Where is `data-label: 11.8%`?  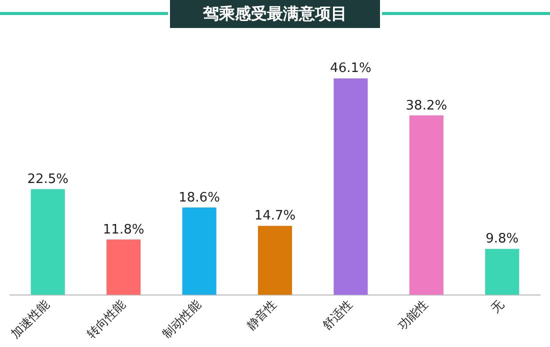
data-label: 11.8% is located at coordinates (123, 230).